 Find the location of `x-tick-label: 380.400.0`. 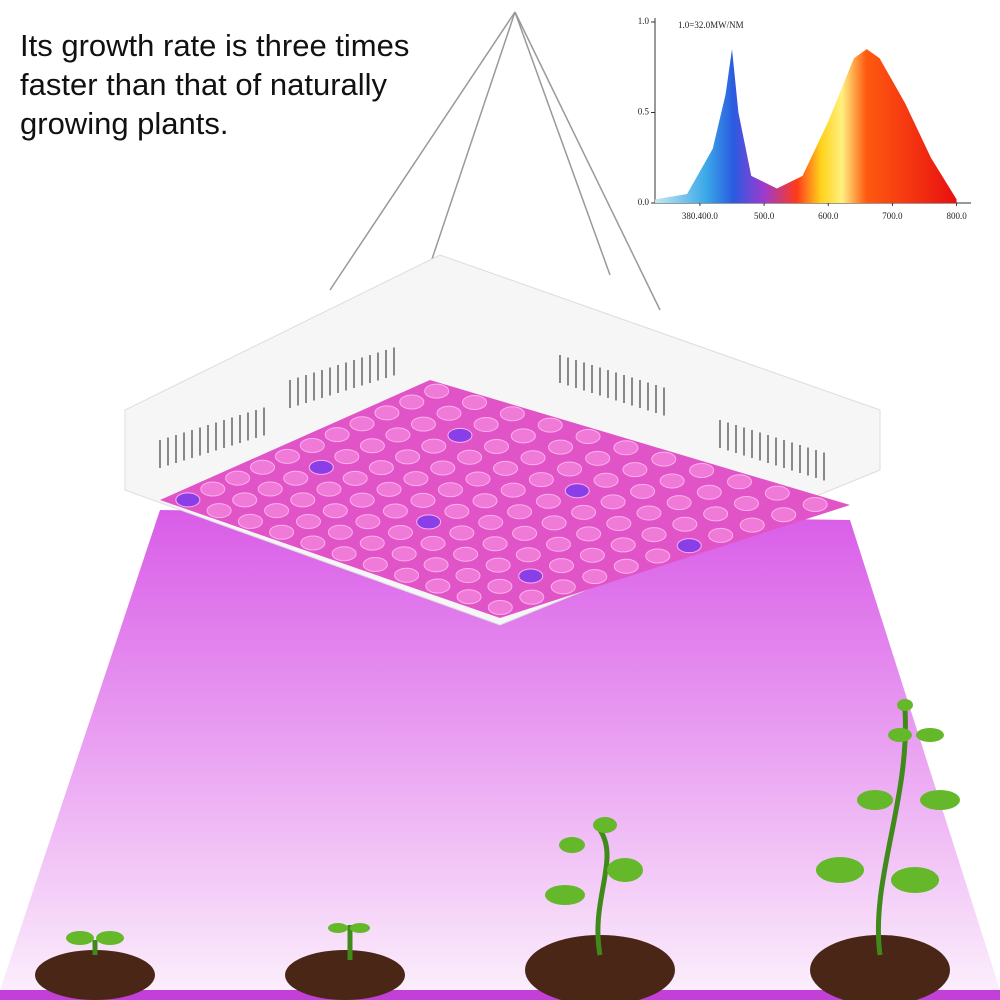

x-tick-label: 380.400.0 is located at coordinates (700, 216).